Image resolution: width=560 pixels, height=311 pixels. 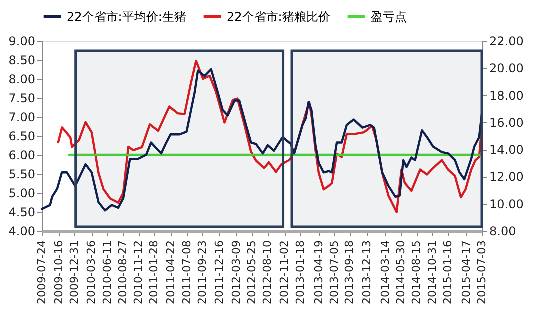 I want to click on x-tick-label: 2010-06-11, so click(x=107, y=272).